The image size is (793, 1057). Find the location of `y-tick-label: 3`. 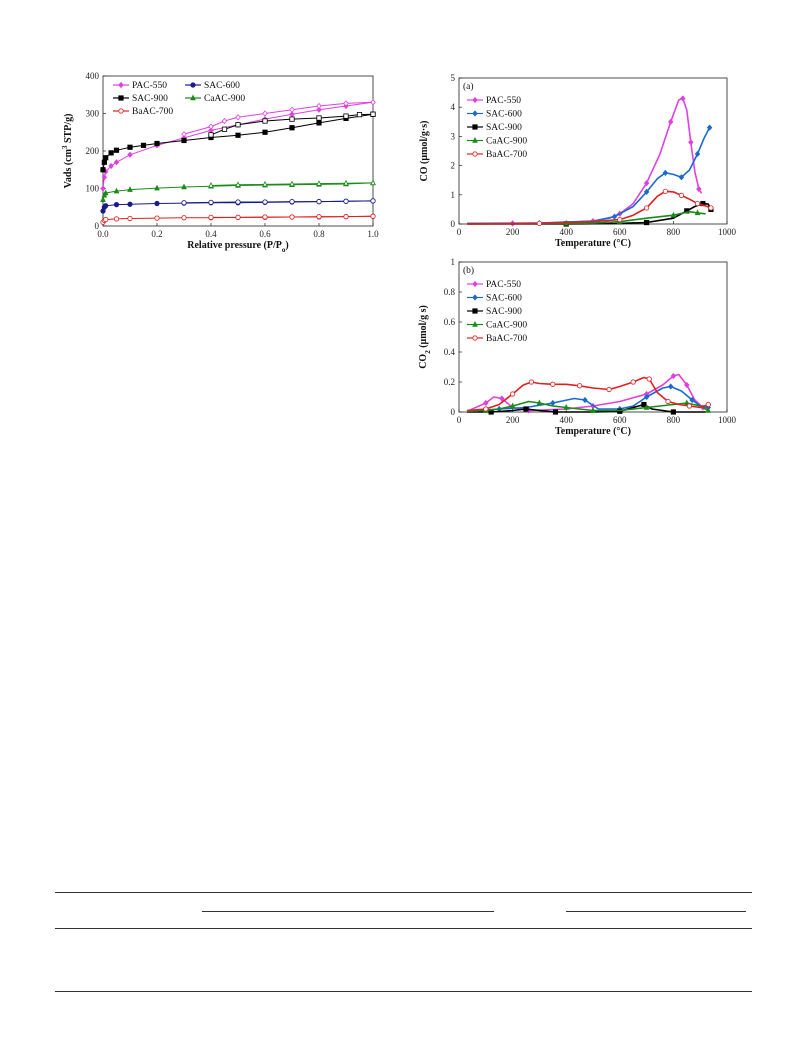

y-tick-label: 3 is located at coordinates (453, 136).